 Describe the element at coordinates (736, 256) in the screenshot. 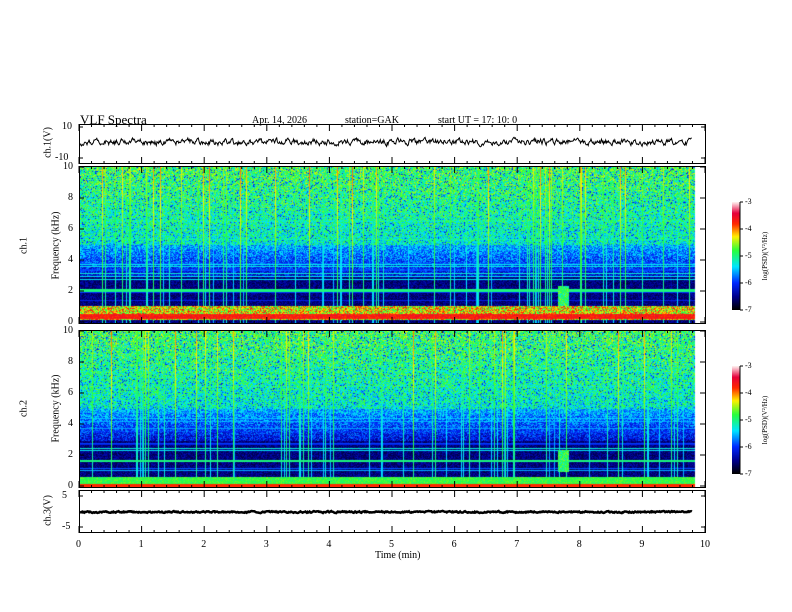

I see `ch1-colorbar` at that location.